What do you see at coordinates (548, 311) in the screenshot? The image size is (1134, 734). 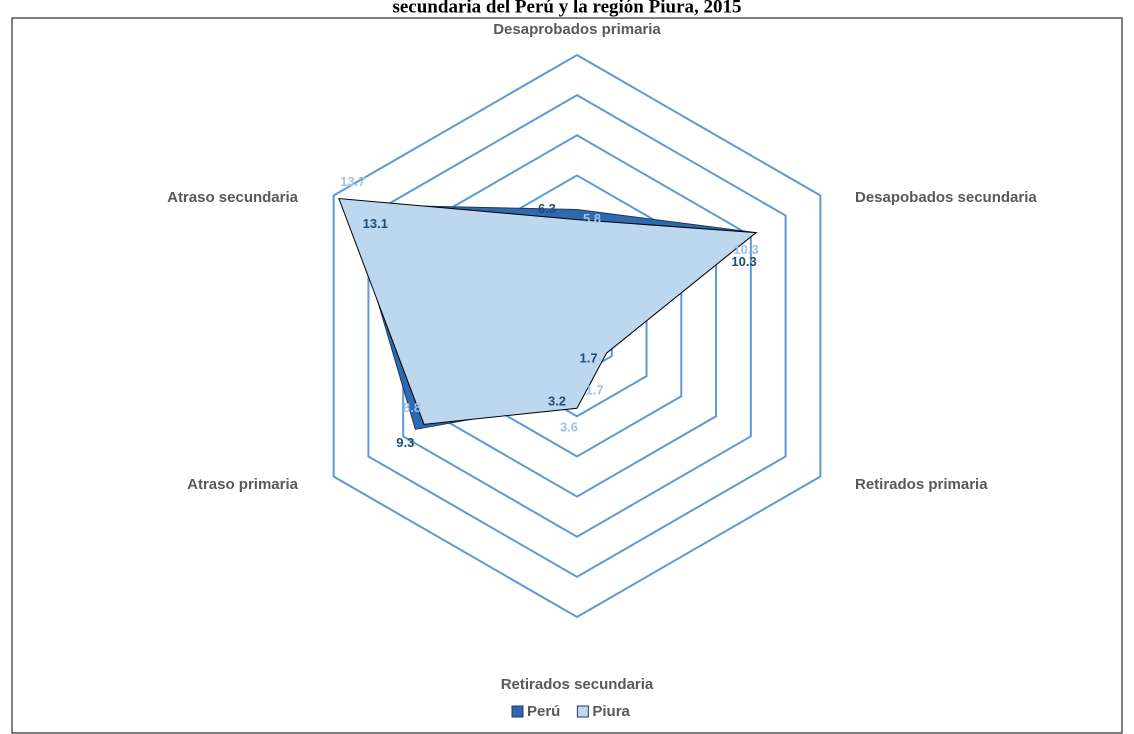 I see `series-area` at bounding box center [548, 311].